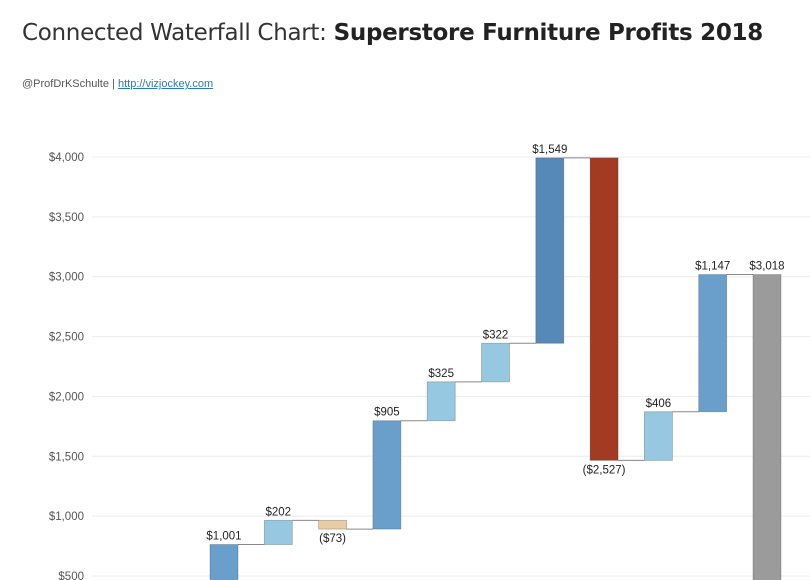 Image resolution: width=810 pixels, height=580 pixels. I want to click on y-tick-label: $500, so click(71, 575).